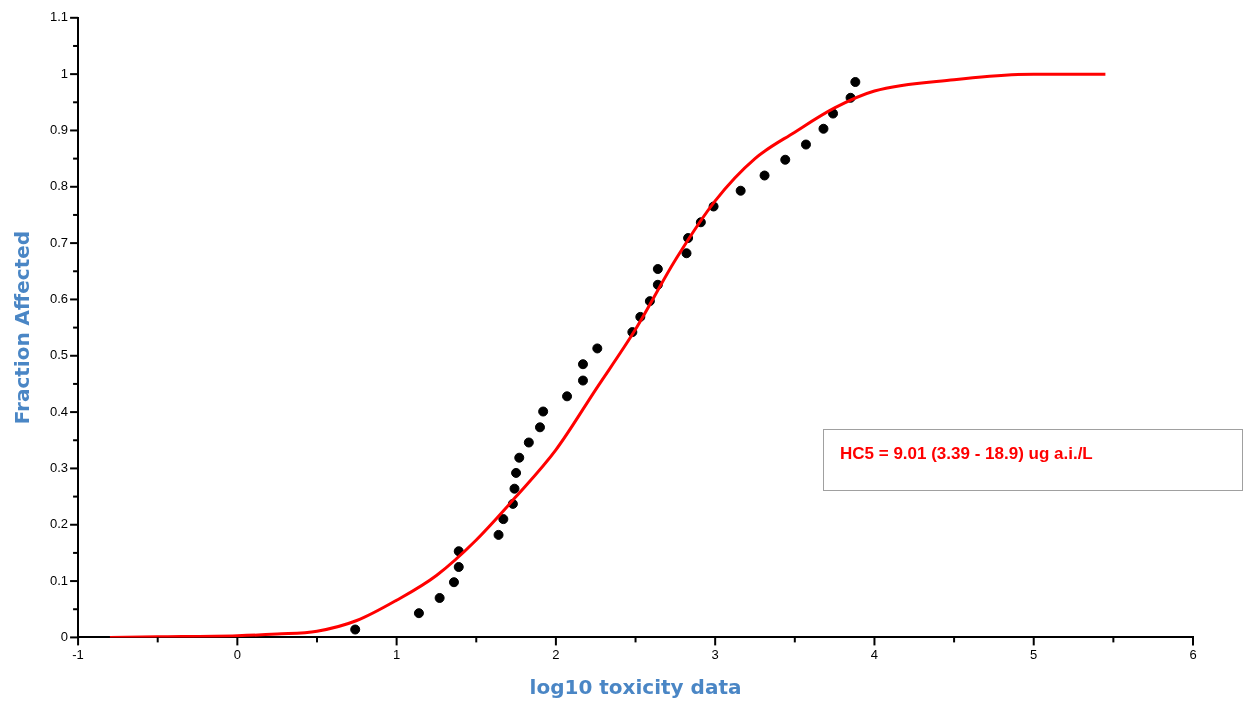  What do you see at coordinates (397, 654) in the screenshot?
I see `x-tick-label: 1` at bounding box center [397, 654].